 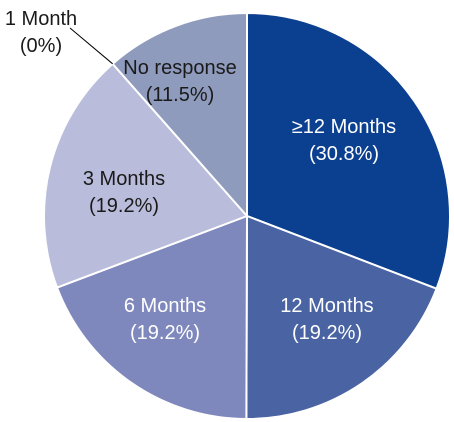 I want to click on slice-label-12-months: 12 Months, so click(x=326, y=306).